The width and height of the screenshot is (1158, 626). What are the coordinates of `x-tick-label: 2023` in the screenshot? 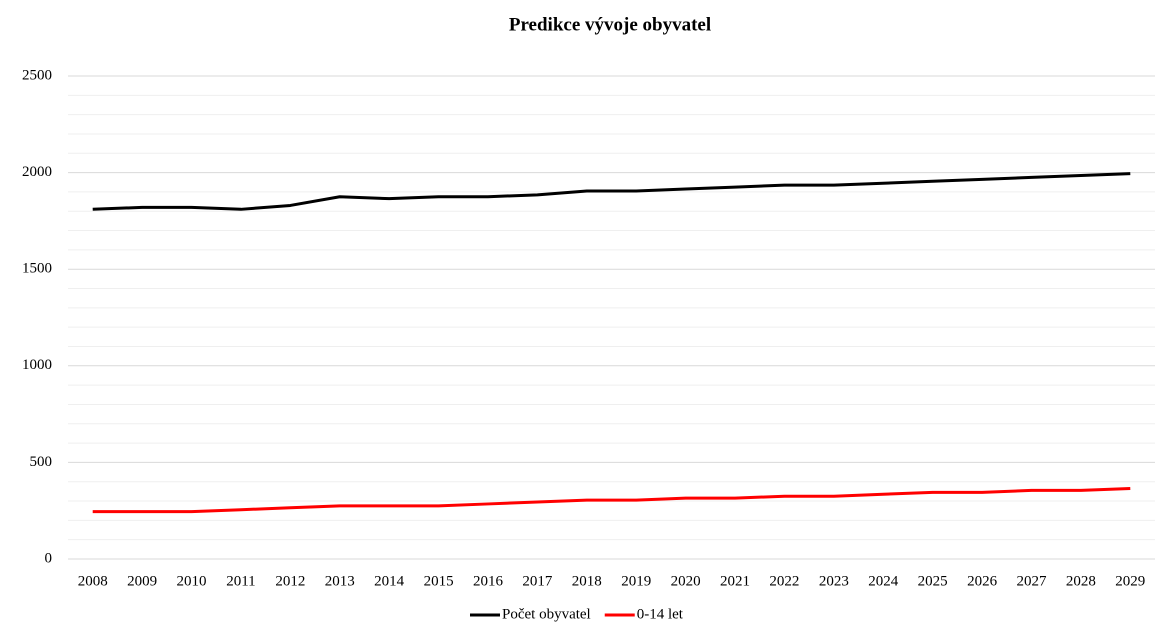 It's located at (834, 581).